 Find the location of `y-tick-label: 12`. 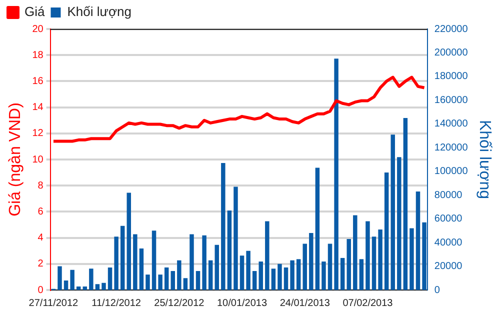

y-tick-label: 12 is located at coordinates (38, 134).